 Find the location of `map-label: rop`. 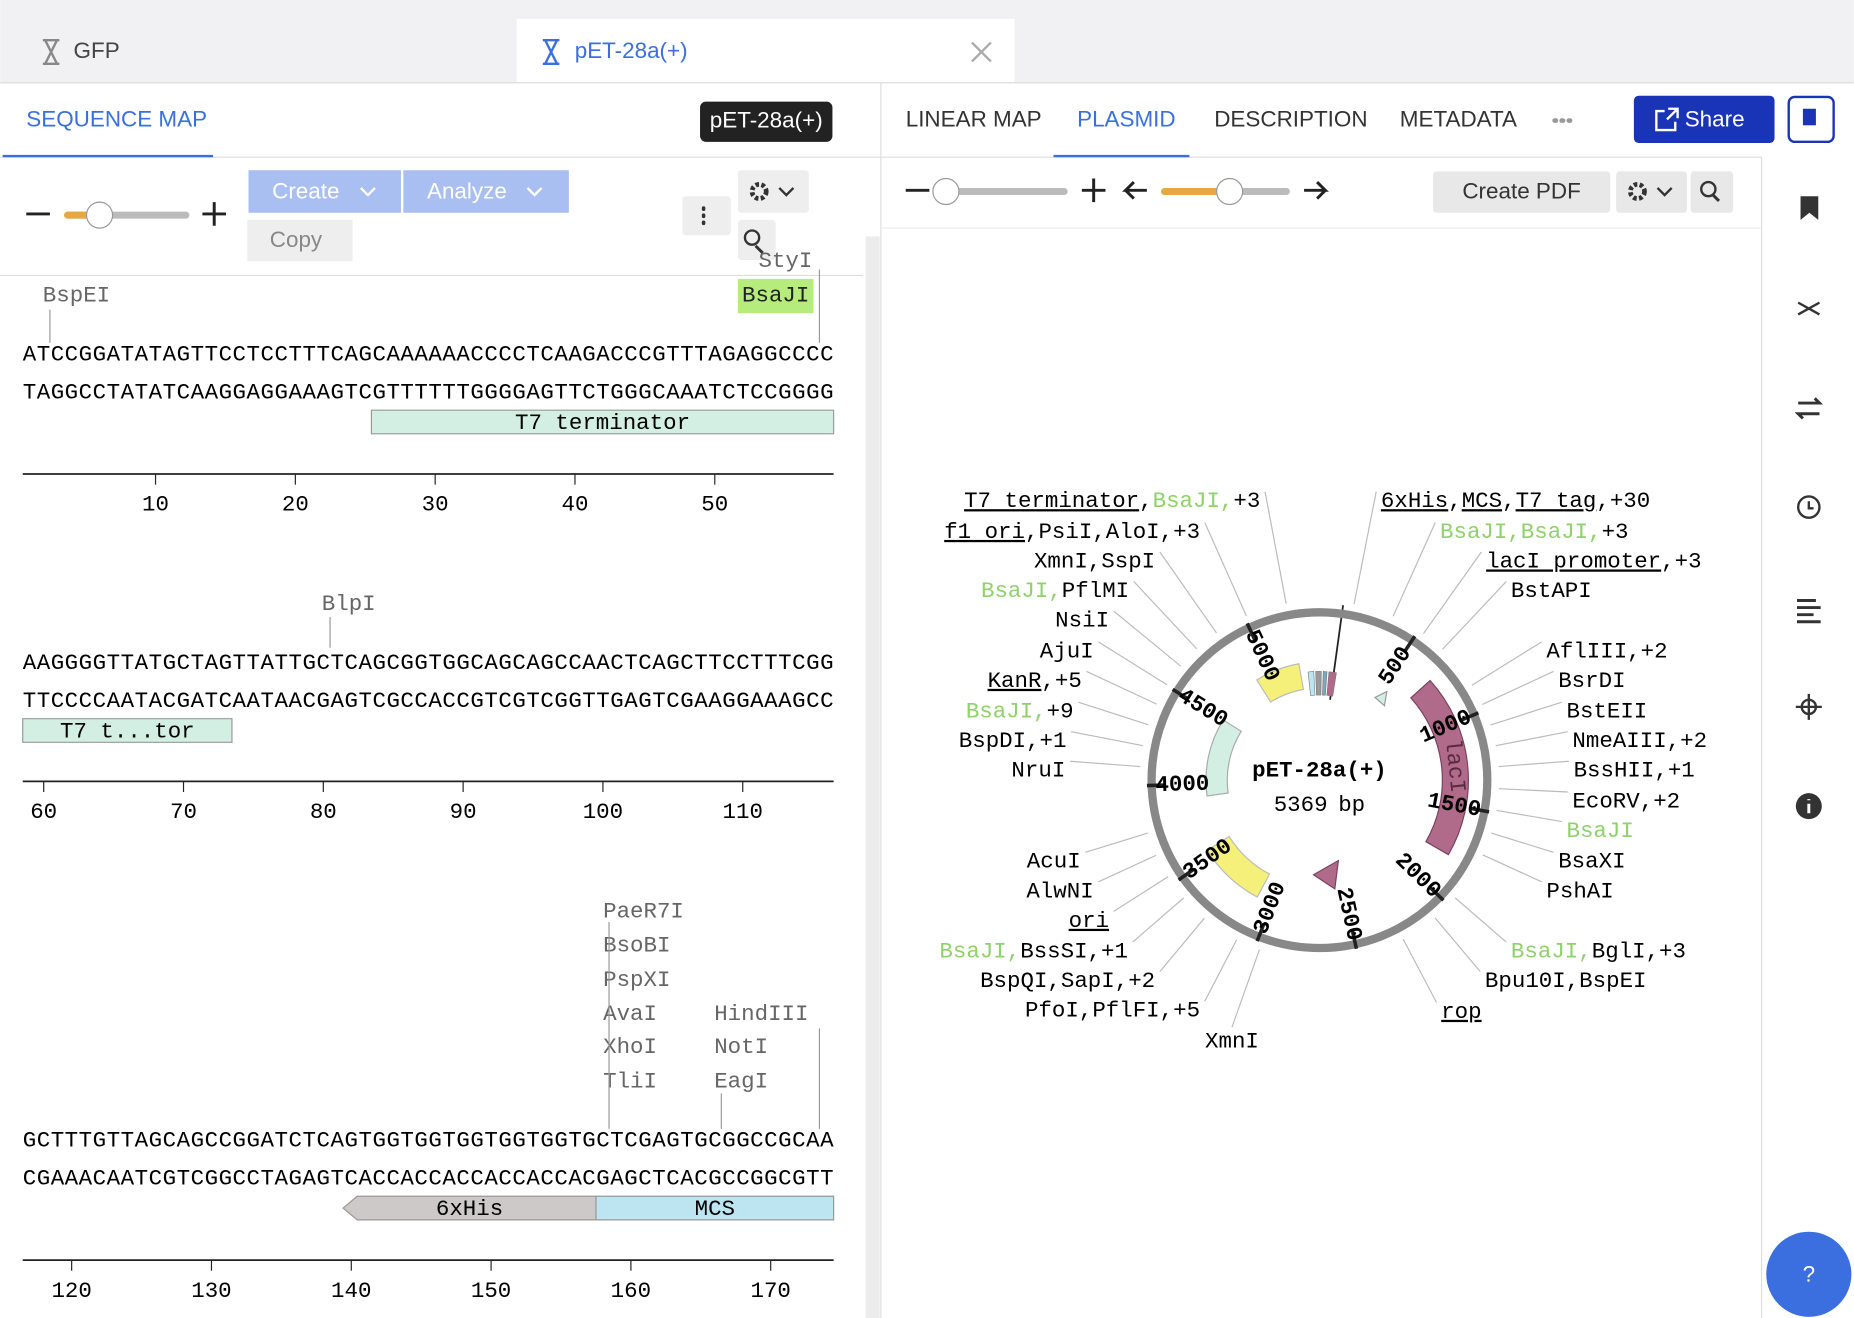

map-label: rop is located at coordinates (1461, 1012).